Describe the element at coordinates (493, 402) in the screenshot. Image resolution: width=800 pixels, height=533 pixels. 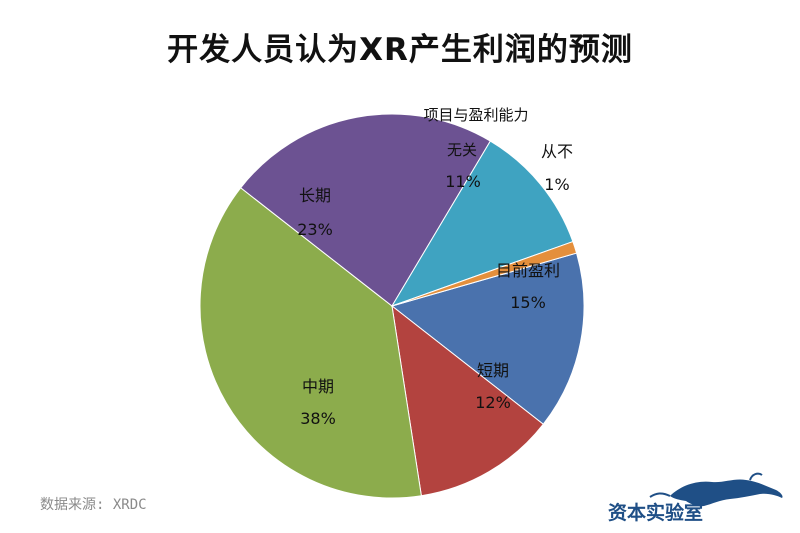
I see `slice-value-short: 12%` at that location.